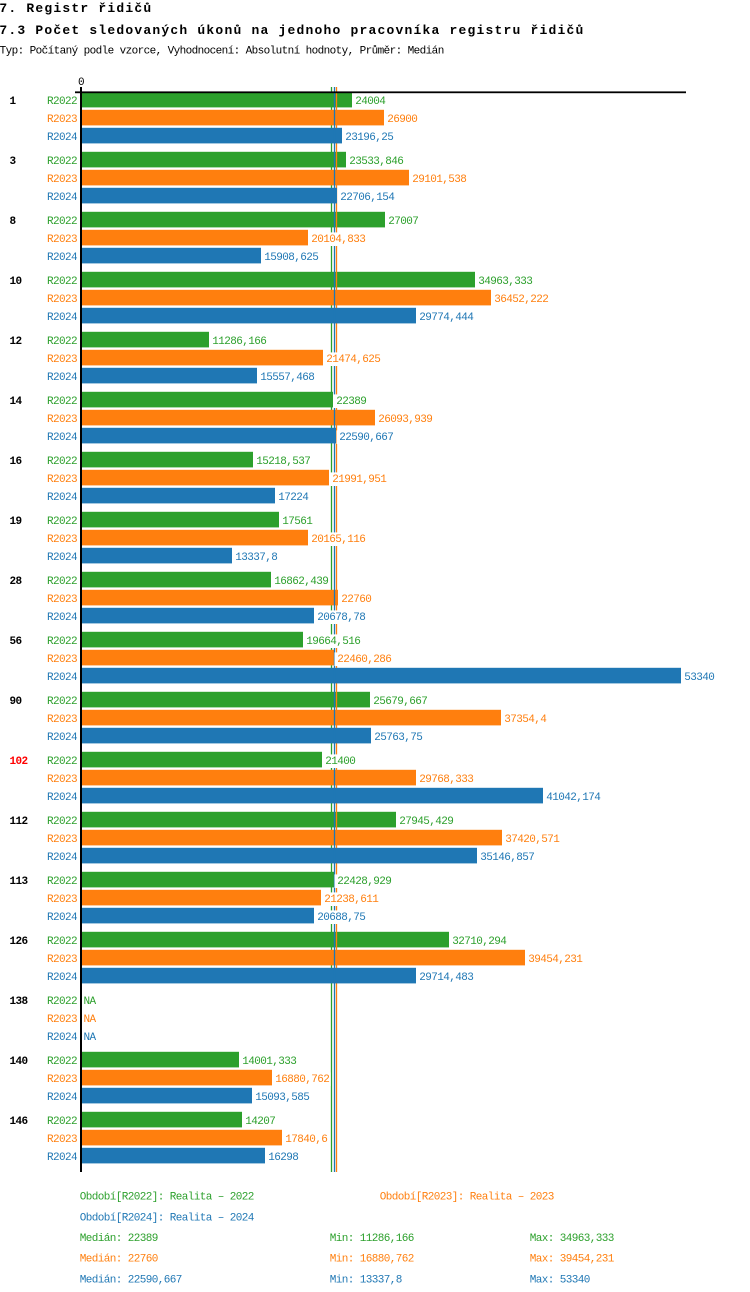  What do you see at coordinates (239, 342) in the screenshot?
I see `svg-text: 11286,166` at bounding box center [239, 342].